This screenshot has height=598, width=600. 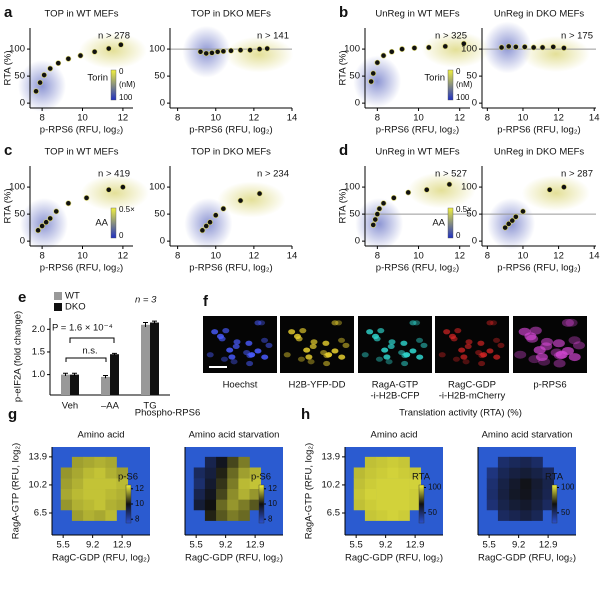 I want to click on y-tick-label: 100, so click(x=157, y=187).